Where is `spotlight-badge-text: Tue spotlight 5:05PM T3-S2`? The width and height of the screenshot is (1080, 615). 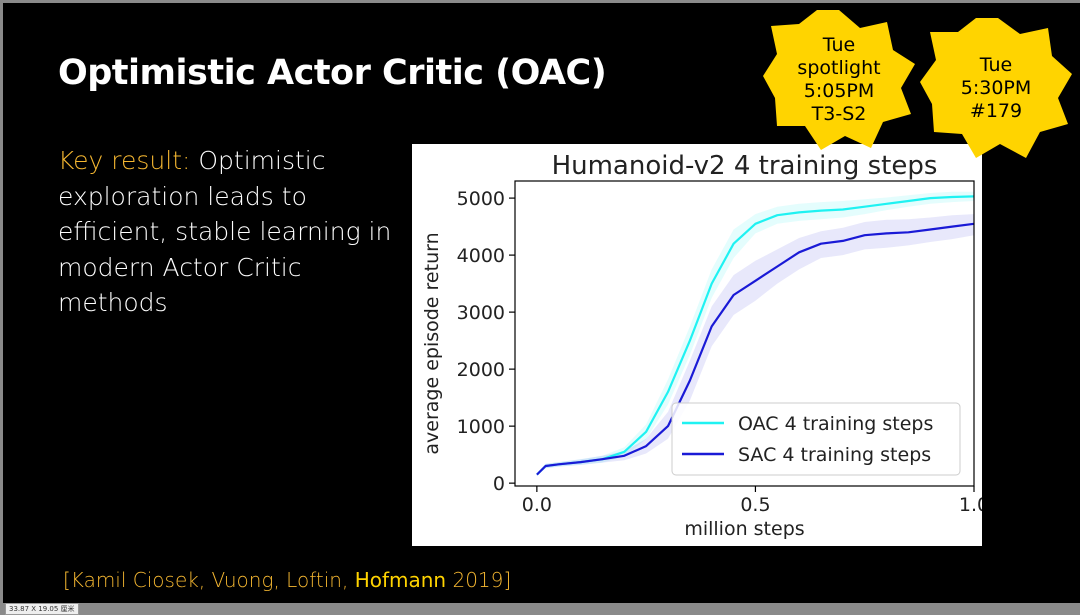 spotlight-badge-text: Tue spotlight 5:05PM T3-S2 is located at coordinates (839, 80).